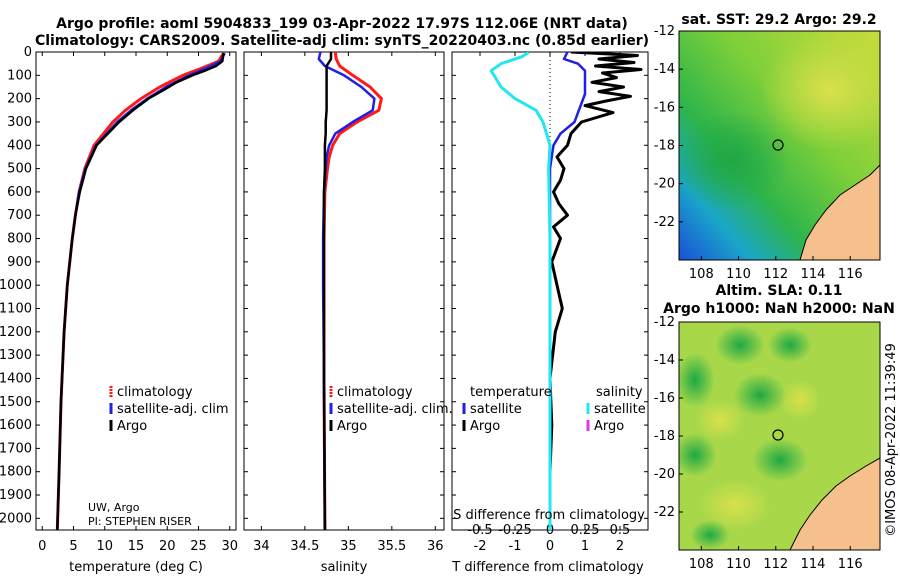 Image resolution: width=900 pixels, height=580 pixels. What do you see at coordinates (114, 507) in the screenshot?
I see `credit-text: UW, Argo` at bounding box center [114, 507].